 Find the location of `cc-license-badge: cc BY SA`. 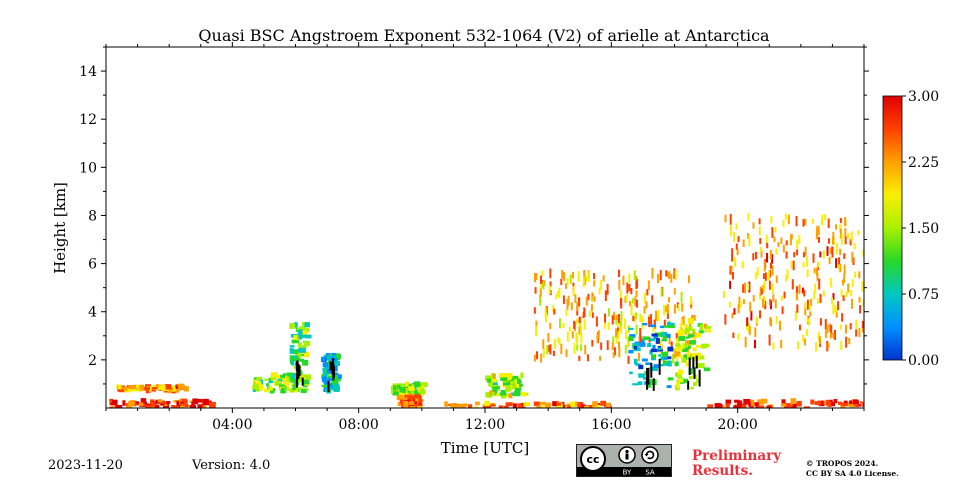

cc-license-badge: cc BY SA is located at coordinates (624, 460).